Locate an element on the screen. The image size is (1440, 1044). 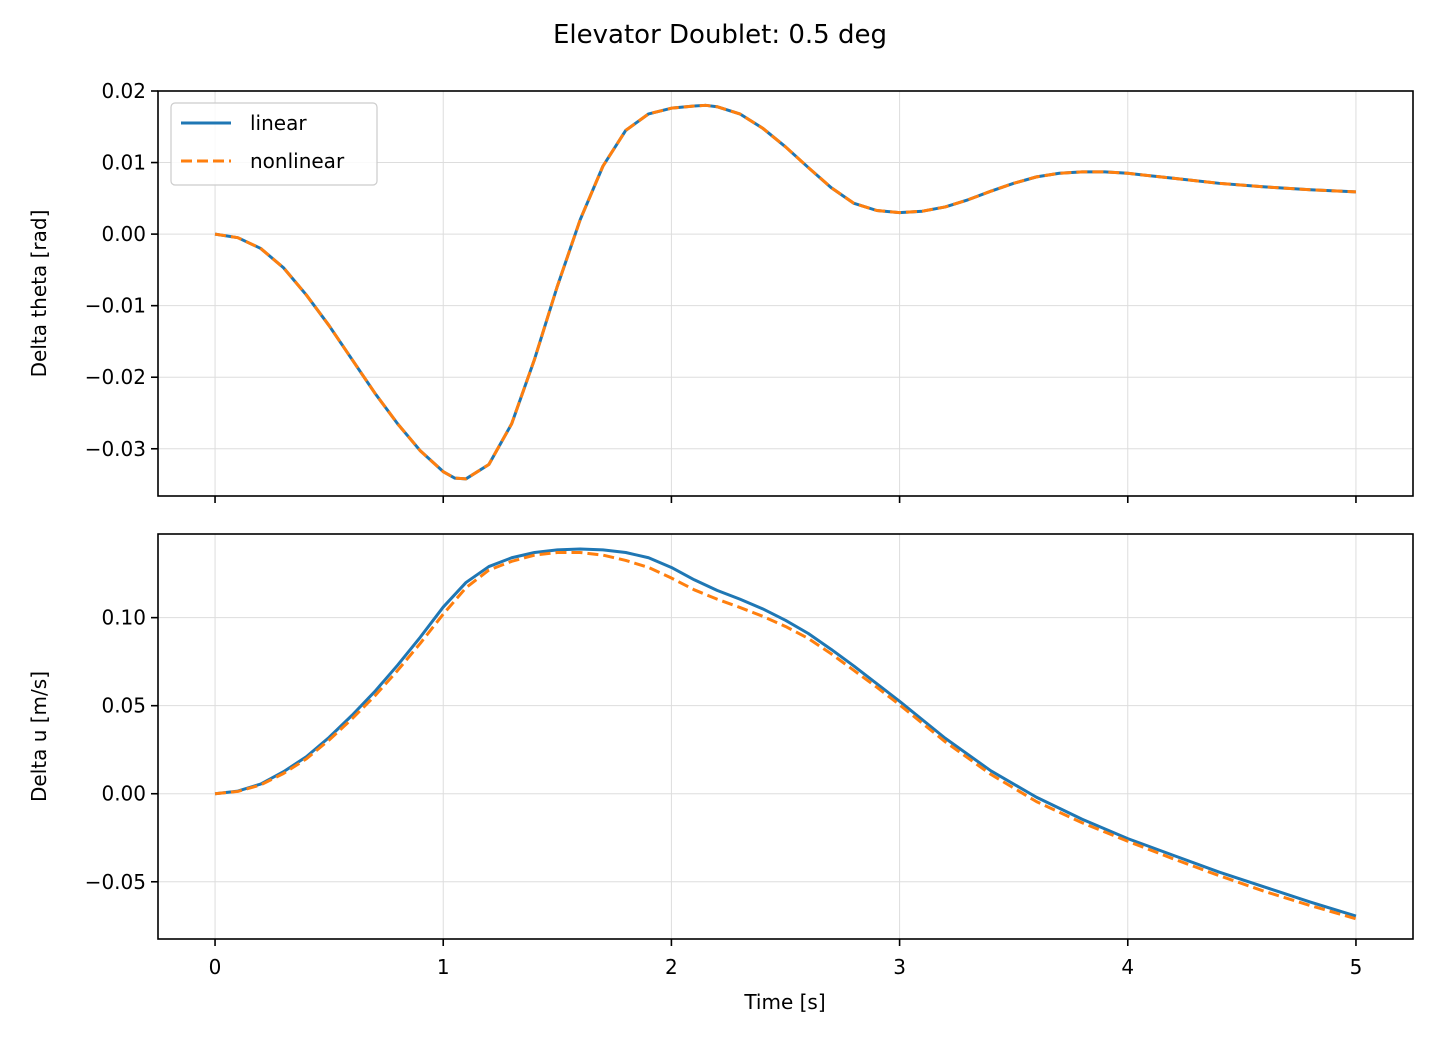
y-tick-label-1: 0.00 is located at coordinates (123, 794).